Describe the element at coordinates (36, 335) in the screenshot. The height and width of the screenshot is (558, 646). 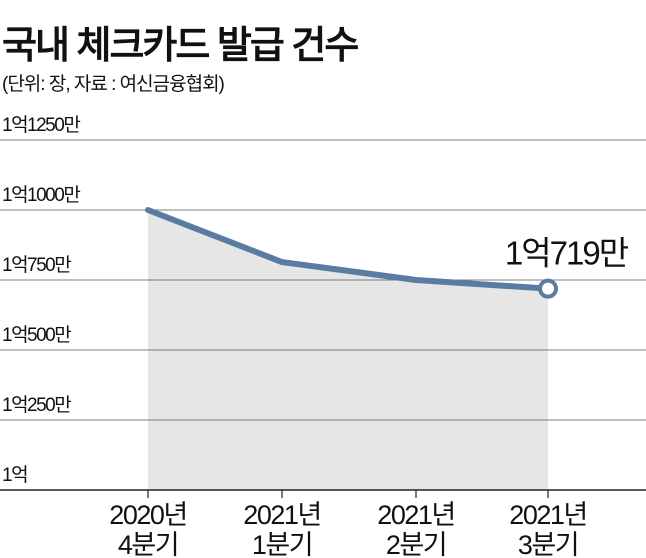
I see `y-tick-label: 1억500만` at that location.